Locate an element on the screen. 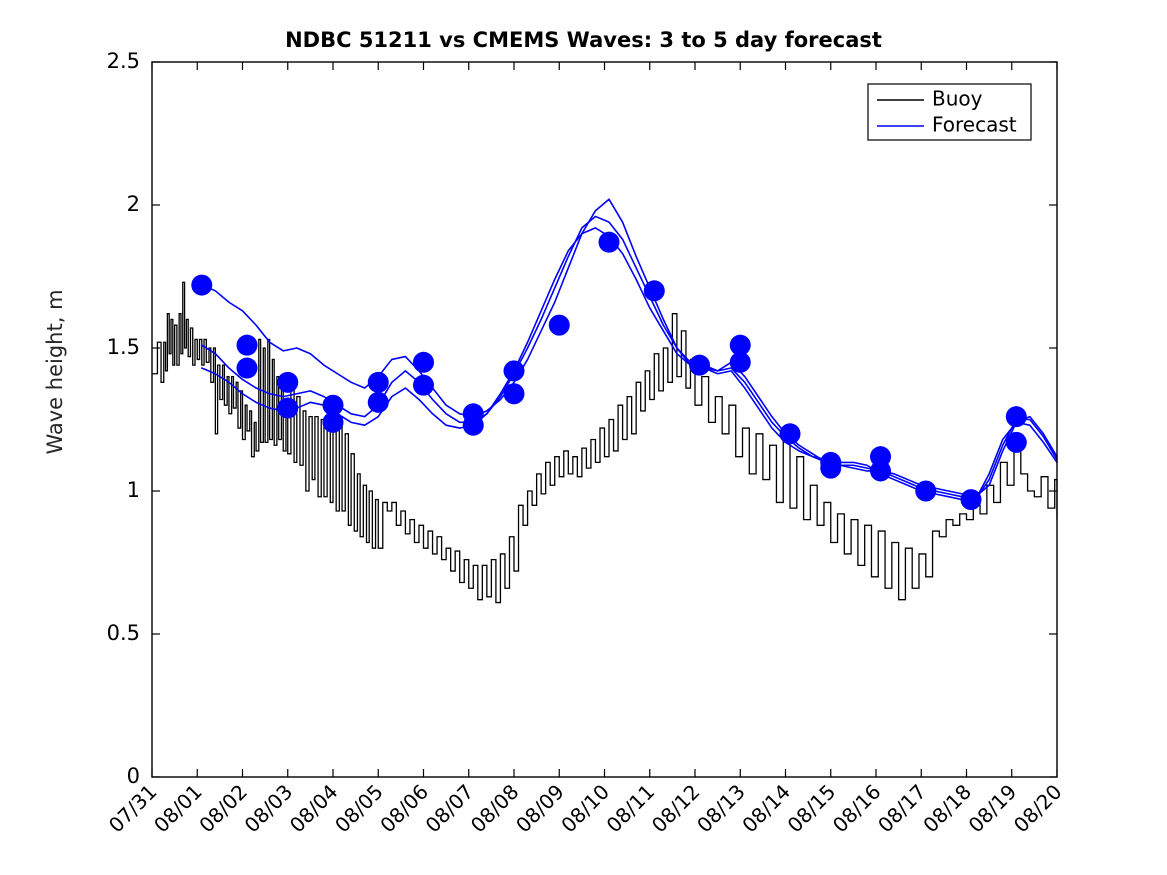  x-tick-label: 08/09 is located at coordinates (540, 809).